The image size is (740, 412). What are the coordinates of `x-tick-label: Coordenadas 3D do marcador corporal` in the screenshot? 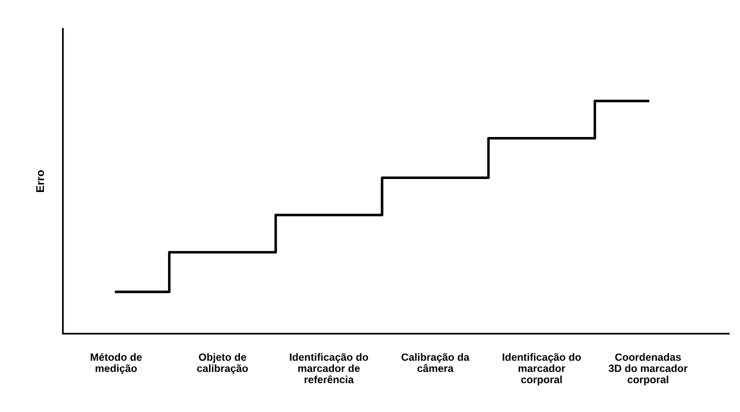 It's located at (648, 369).